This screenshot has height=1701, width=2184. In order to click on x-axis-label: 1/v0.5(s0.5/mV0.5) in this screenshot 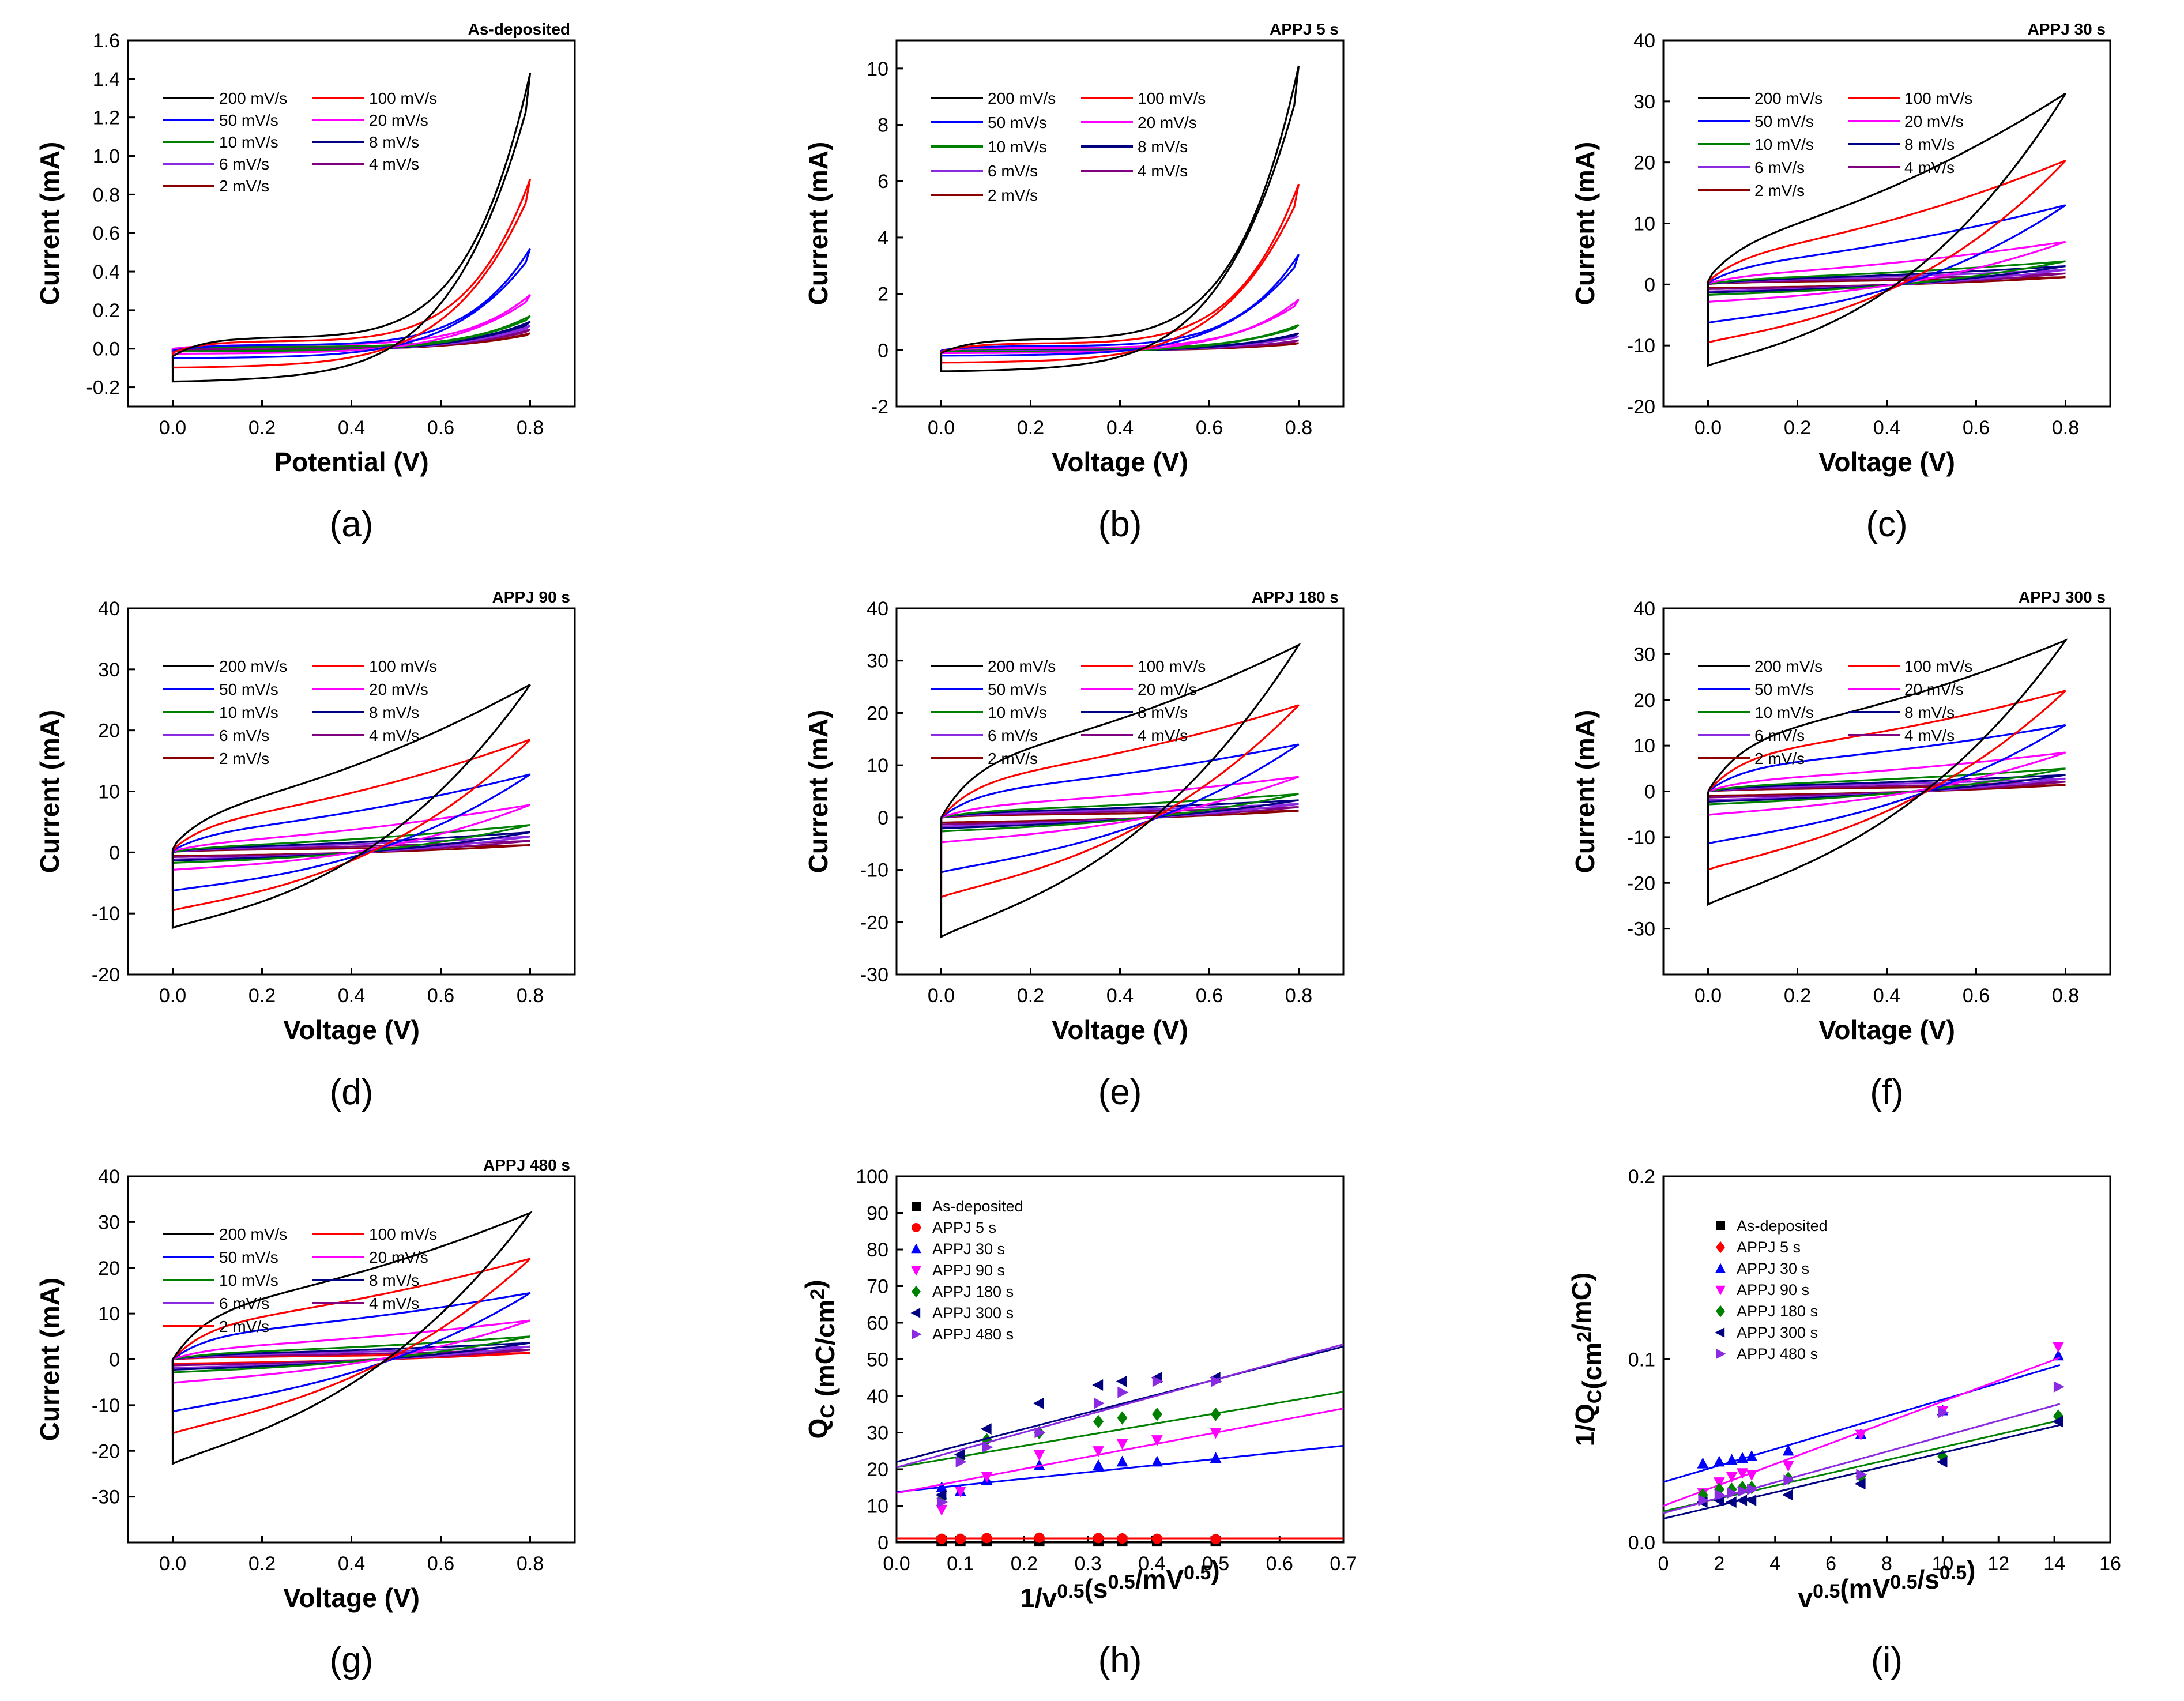, I will do `click(1119, 1584)`.